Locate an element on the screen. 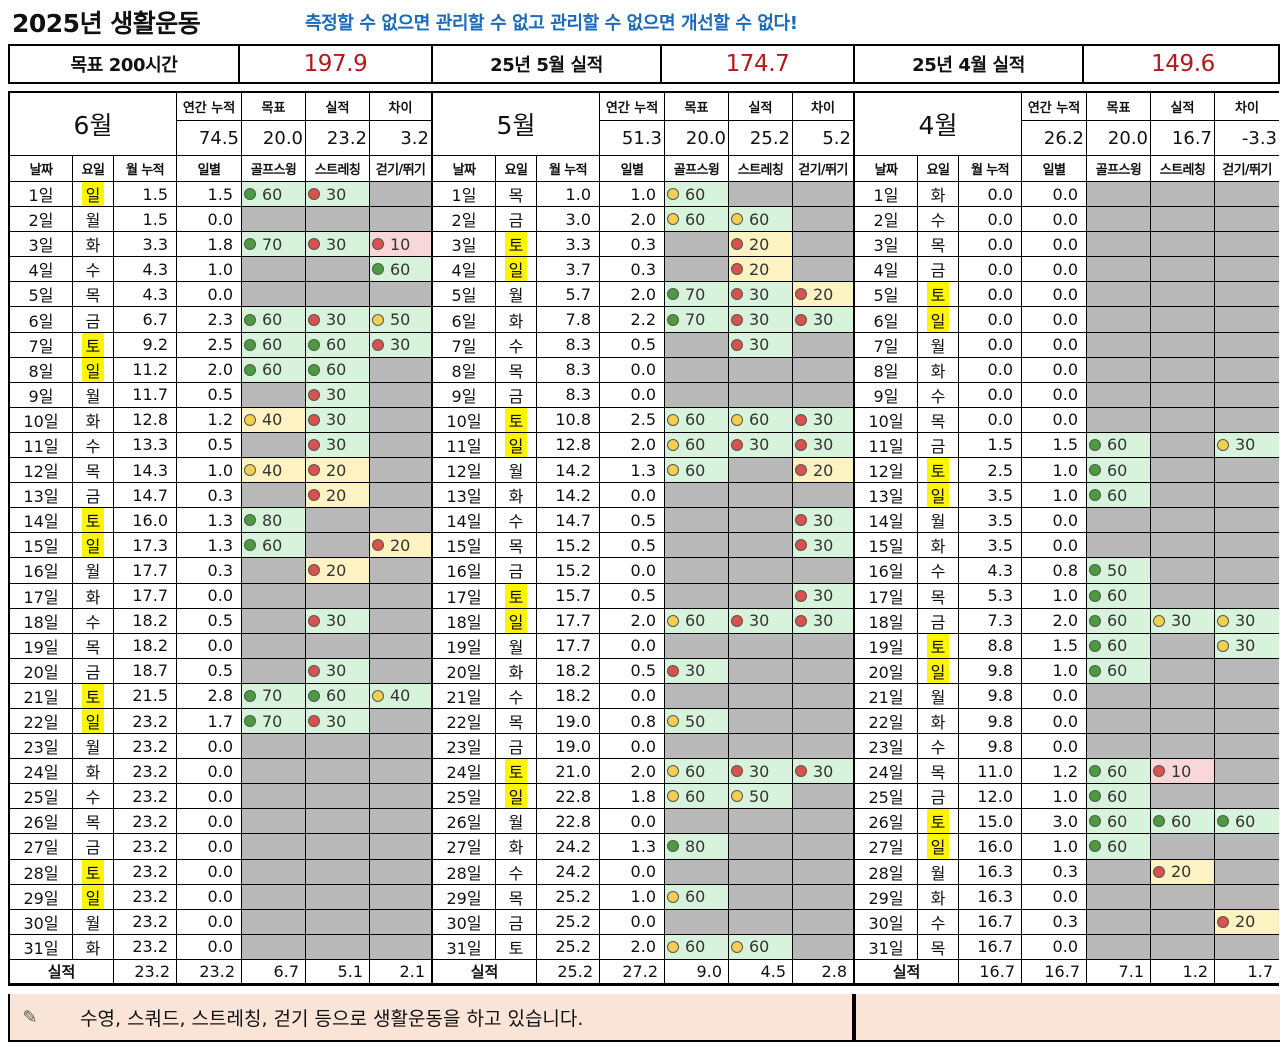  date-cell: 15일 is located at coordinates (41, 545).